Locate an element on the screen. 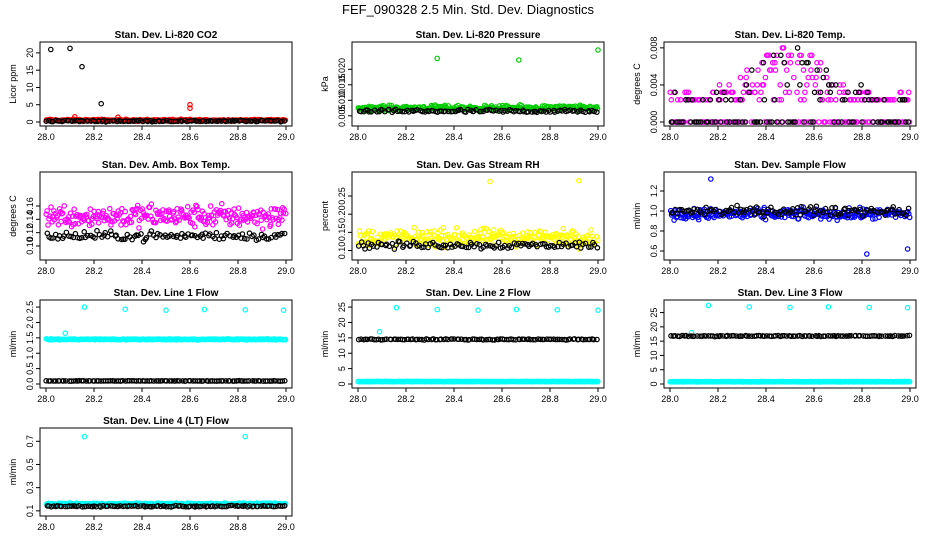  y-tick-label: 0.6 is located at coordinates (654, 251).